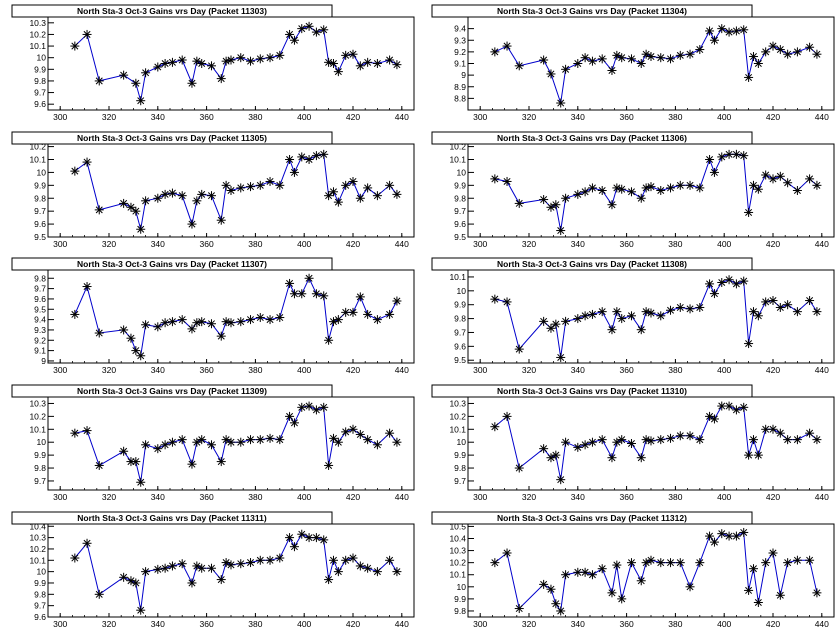 Image resolution: width=840 pixels, height=635 pixels. Describe the element at coordinates (158, 624) in the screenshot. I see `x-tick-label: 340` at that location.